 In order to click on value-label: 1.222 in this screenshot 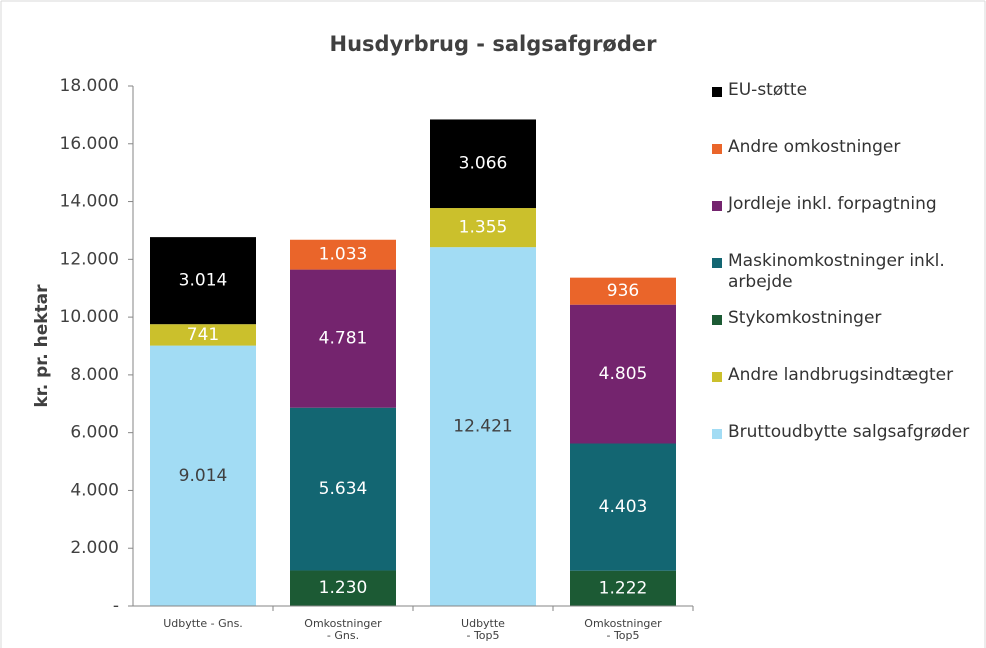, I will do `click(623, 588)`.